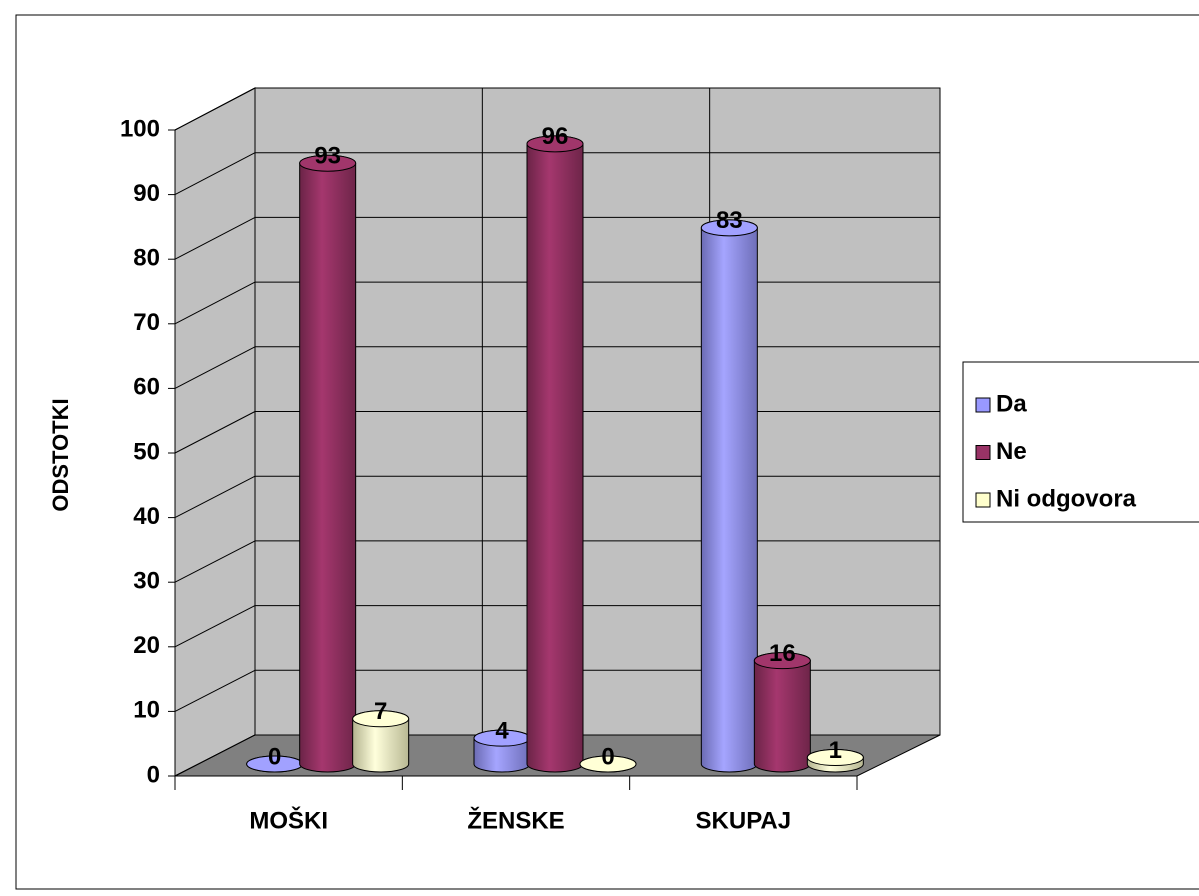 Image resolution: width=1199 pixels, height=896 pixels. I want to click on data-label: 93, so click(327, 156).